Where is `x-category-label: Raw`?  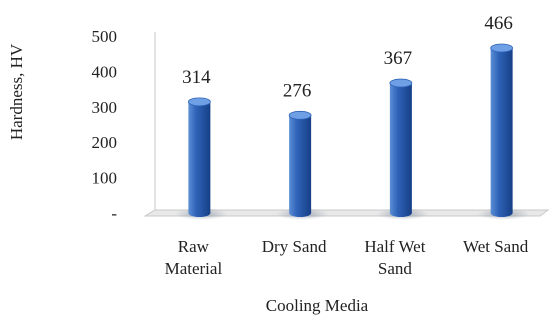 x-category-label: Raw is located at coordinates (194, 246).